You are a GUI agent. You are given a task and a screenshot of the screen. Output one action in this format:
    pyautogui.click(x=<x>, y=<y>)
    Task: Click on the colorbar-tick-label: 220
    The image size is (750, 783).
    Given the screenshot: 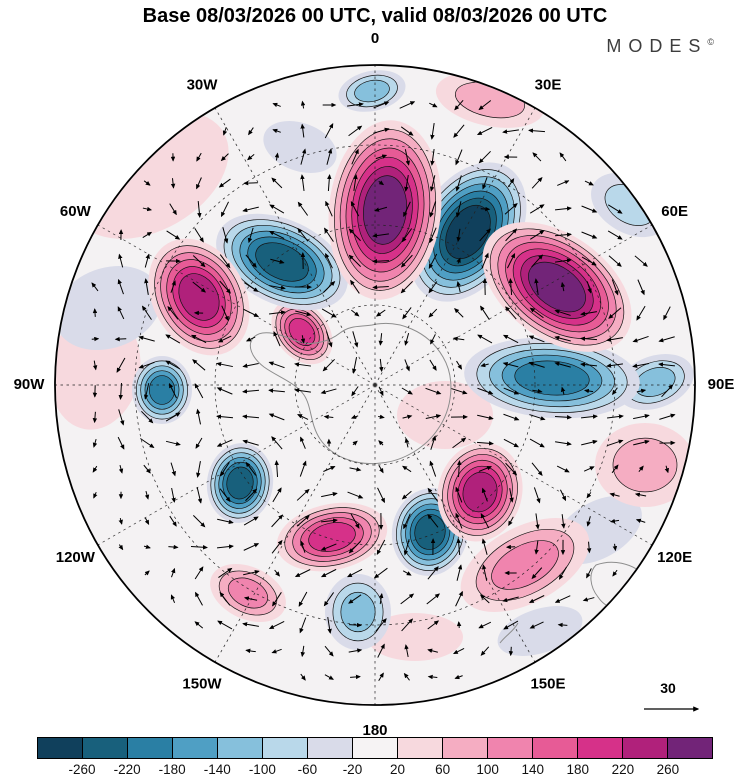 What is the action you would take?
    pyautogui.click(x=623, y=769)
    